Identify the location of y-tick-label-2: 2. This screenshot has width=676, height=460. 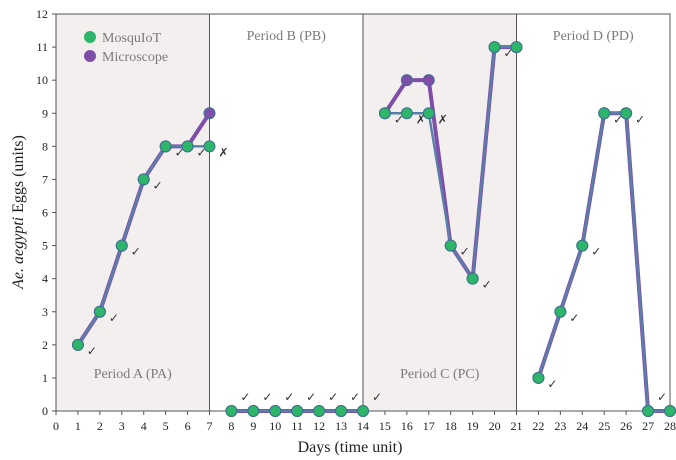
(45, 345).